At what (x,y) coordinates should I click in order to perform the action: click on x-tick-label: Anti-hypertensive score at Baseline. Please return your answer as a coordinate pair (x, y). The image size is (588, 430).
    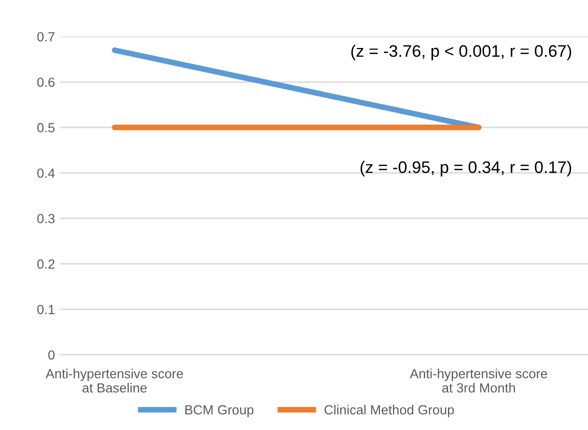
    Looking at the image, I should click on (114, 380).